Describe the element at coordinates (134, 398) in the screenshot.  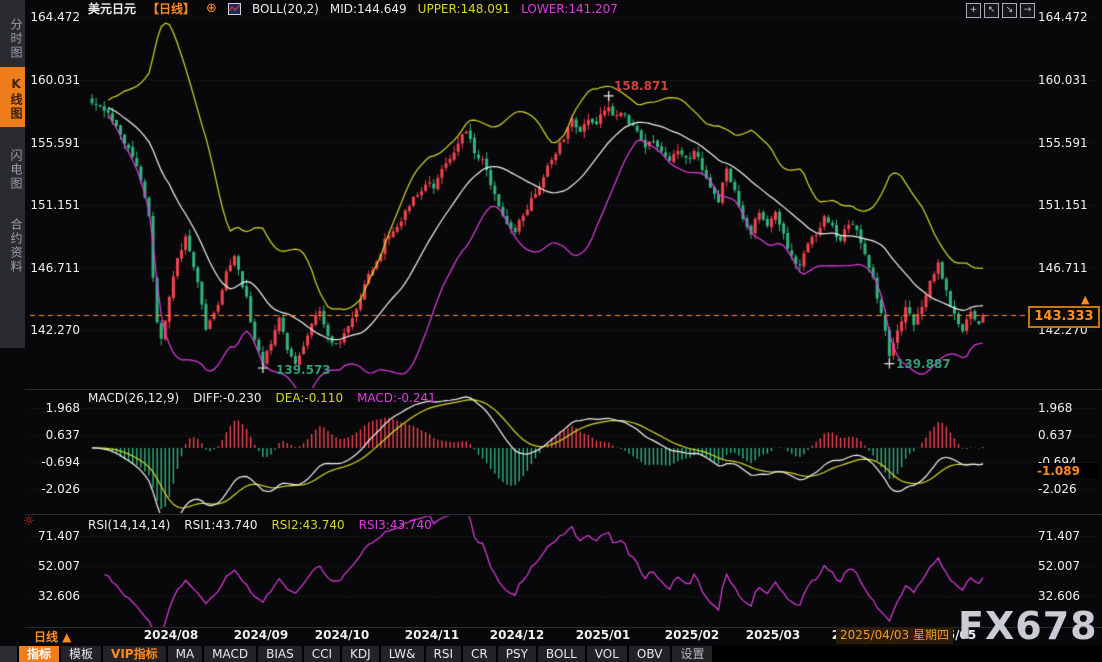
I see `macd-title: MACD(26,12,9)` at that location.